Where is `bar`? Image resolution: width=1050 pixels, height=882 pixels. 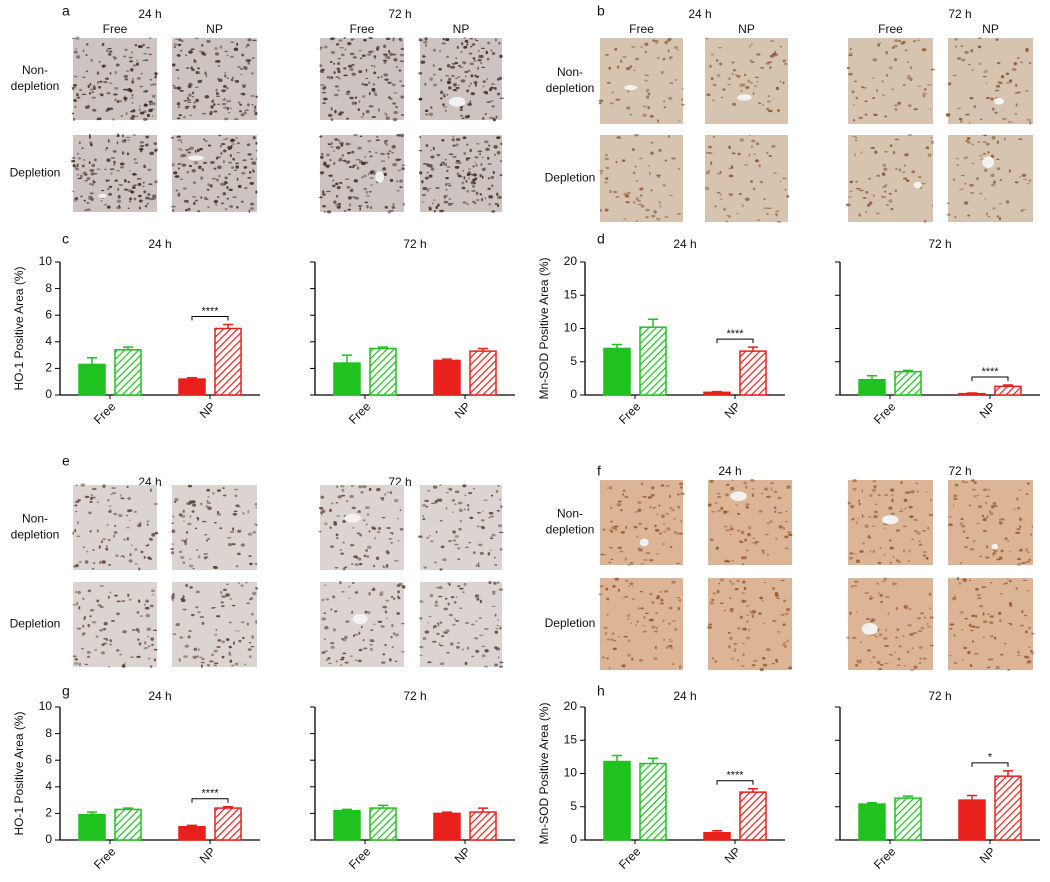
bar is located at coordinates (717, 393).